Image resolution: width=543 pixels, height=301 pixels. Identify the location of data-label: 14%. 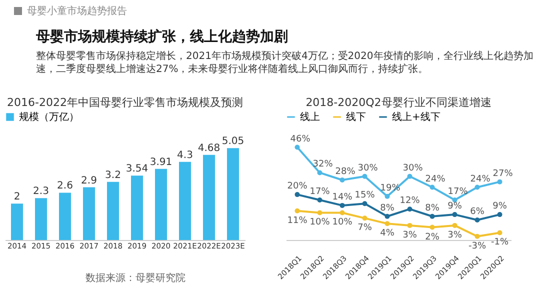
(342, 197).